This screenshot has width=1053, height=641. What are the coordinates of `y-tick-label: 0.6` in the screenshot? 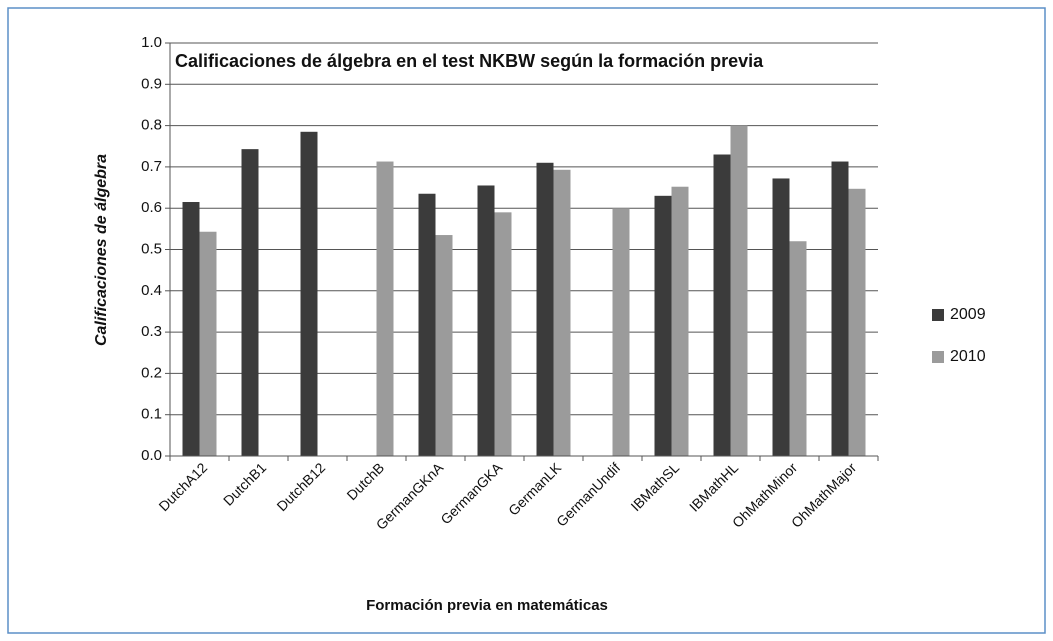 It's located at (151, 207).